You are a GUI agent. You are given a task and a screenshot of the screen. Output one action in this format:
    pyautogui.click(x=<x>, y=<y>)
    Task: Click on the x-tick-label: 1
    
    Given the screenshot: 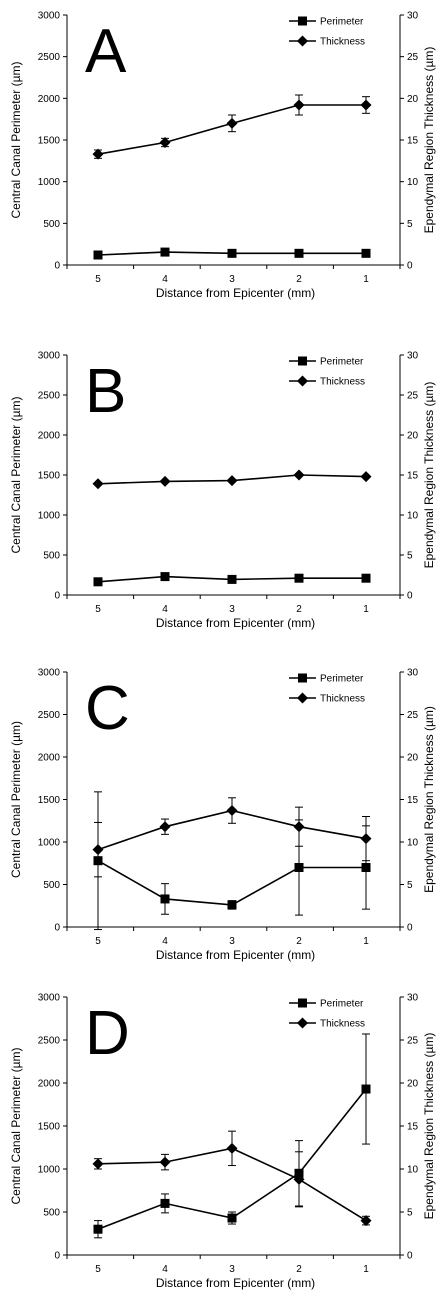 What is the action you would take?
    pyautogui.click(x=366, y=941)
    